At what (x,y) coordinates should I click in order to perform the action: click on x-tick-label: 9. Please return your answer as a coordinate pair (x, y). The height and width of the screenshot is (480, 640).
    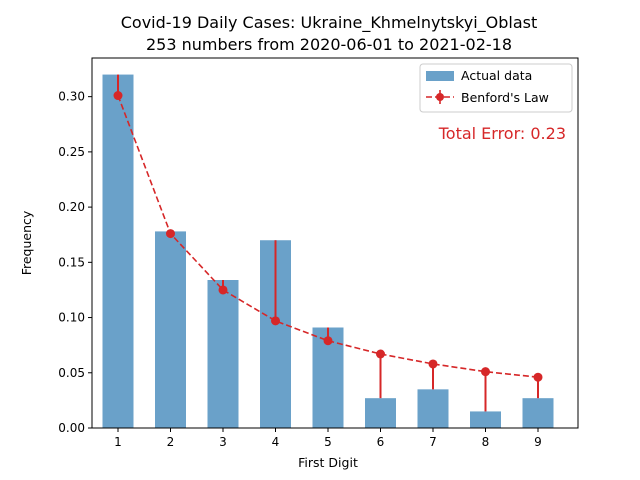
    Looking at the image, I should click on (538, 442).